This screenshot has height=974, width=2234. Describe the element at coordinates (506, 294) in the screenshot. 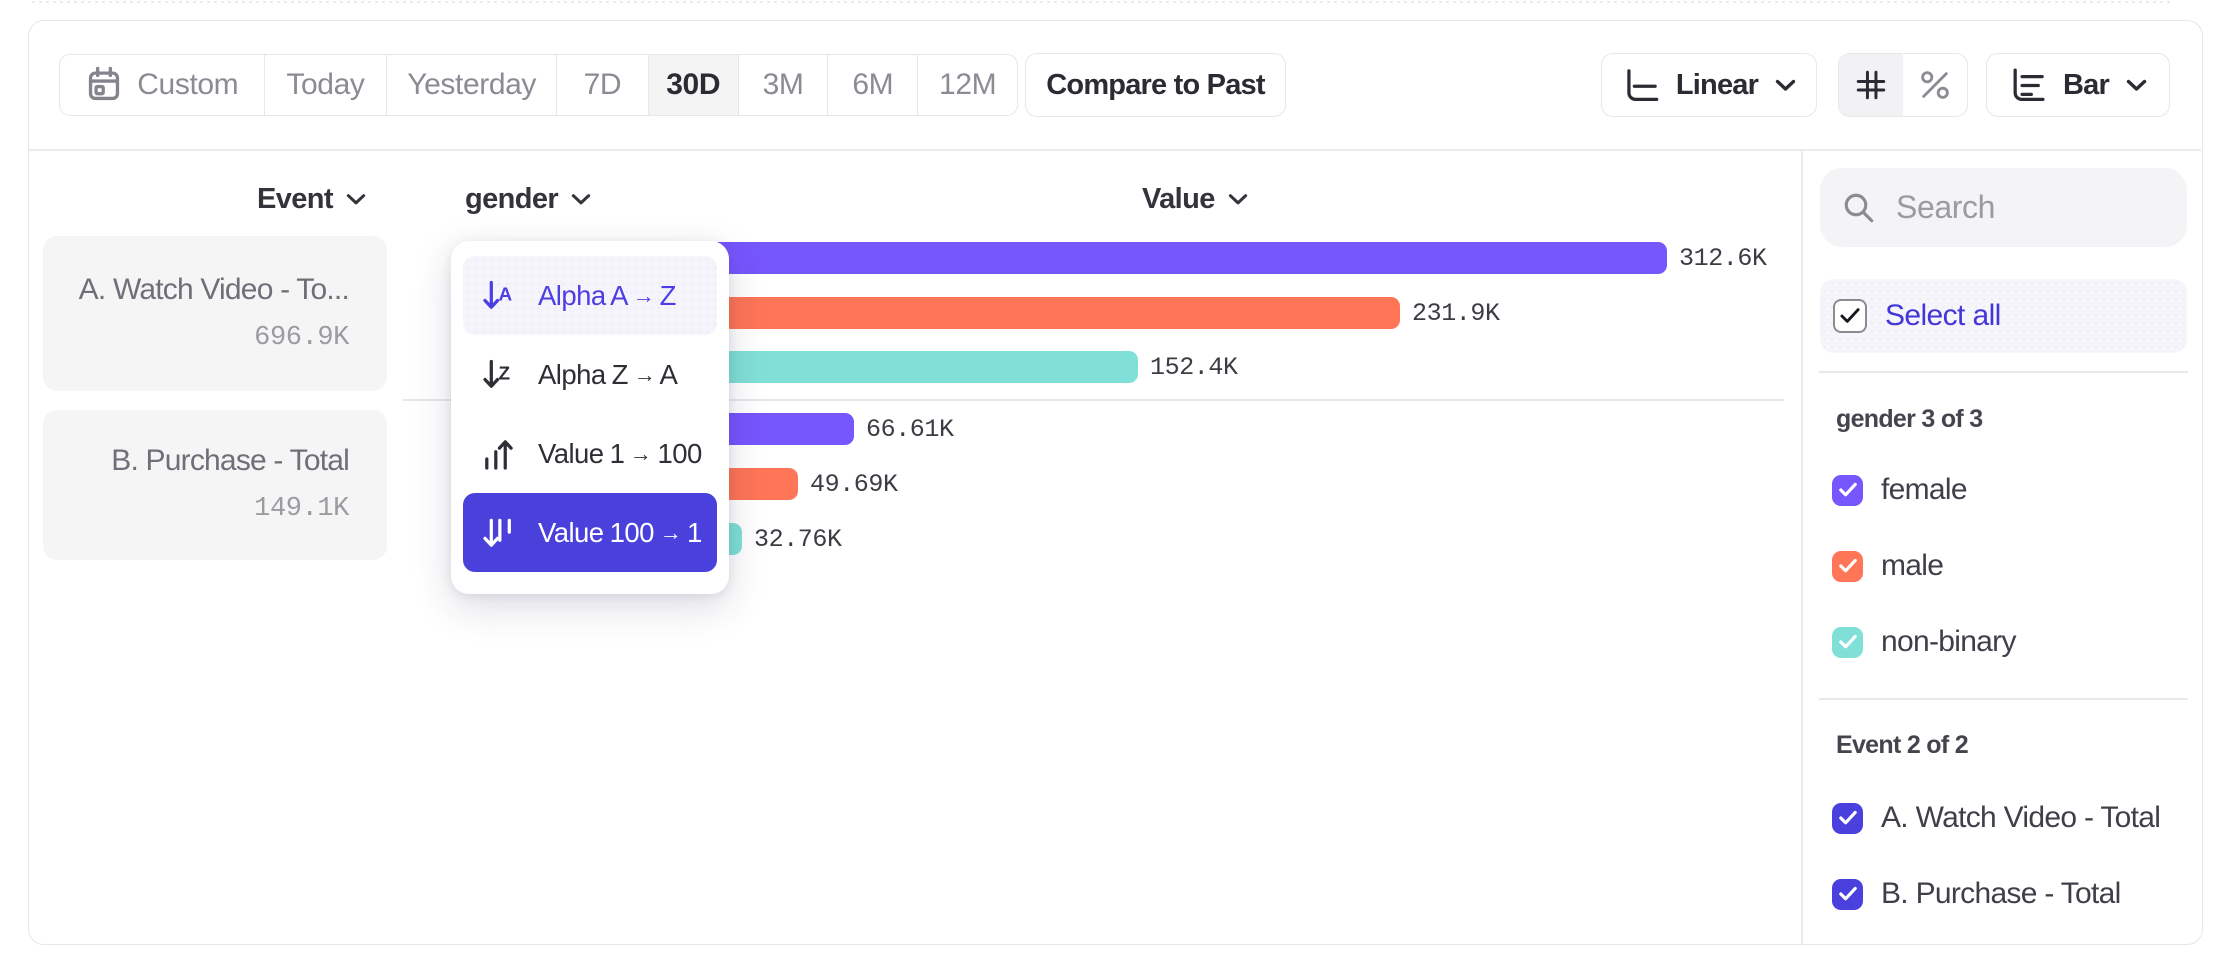

I see `svg-text: A` at that location.